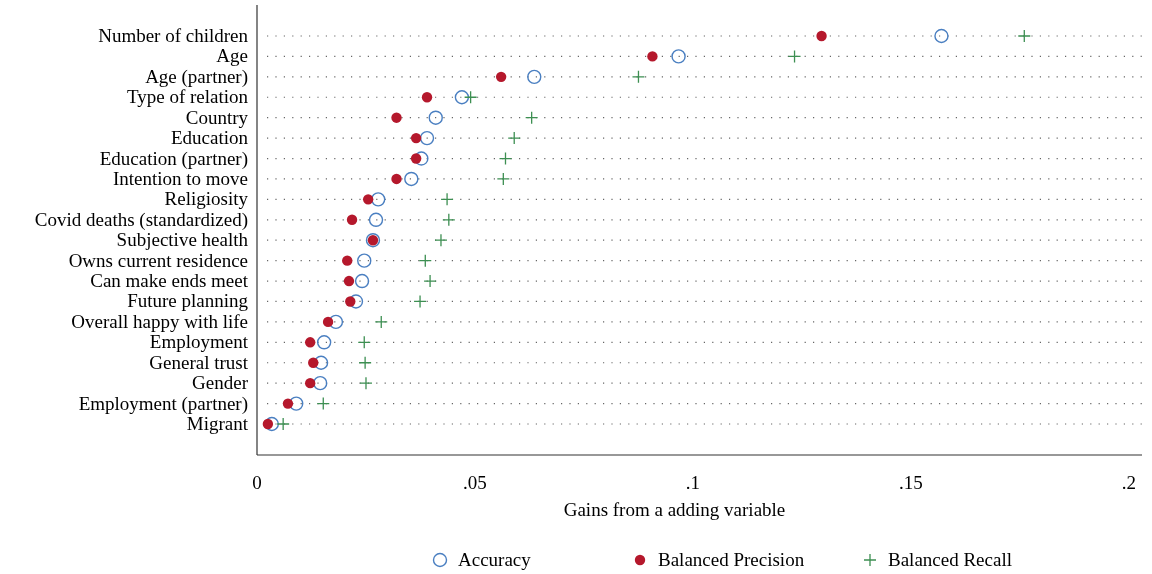 Image resolution: width=1152 pixels, height=574 pixels. What do you see at coordinates (731, 559) in the screenshot?
I see `legend-label: Balanced Precision` at bounding box center [731, 559].